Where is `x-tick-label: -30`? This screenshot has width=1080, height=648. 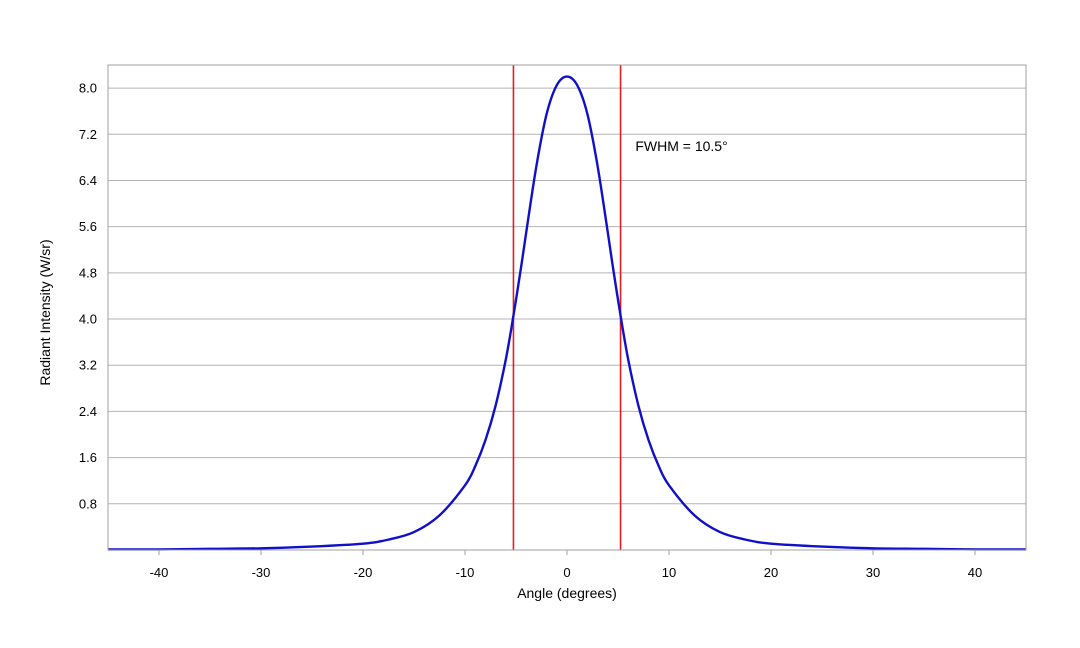
x-tick-label: -30 is located at coordinates (261, 572).